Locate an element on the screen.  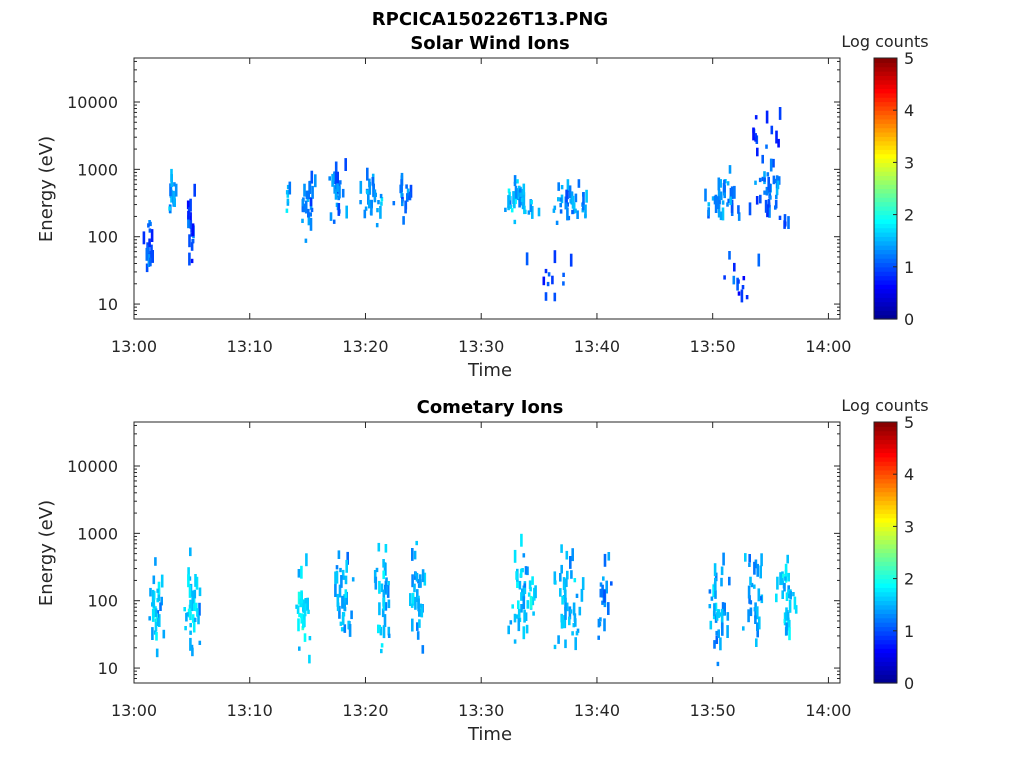
y-tick-label: 1000 is located at coordinates (97, 169).